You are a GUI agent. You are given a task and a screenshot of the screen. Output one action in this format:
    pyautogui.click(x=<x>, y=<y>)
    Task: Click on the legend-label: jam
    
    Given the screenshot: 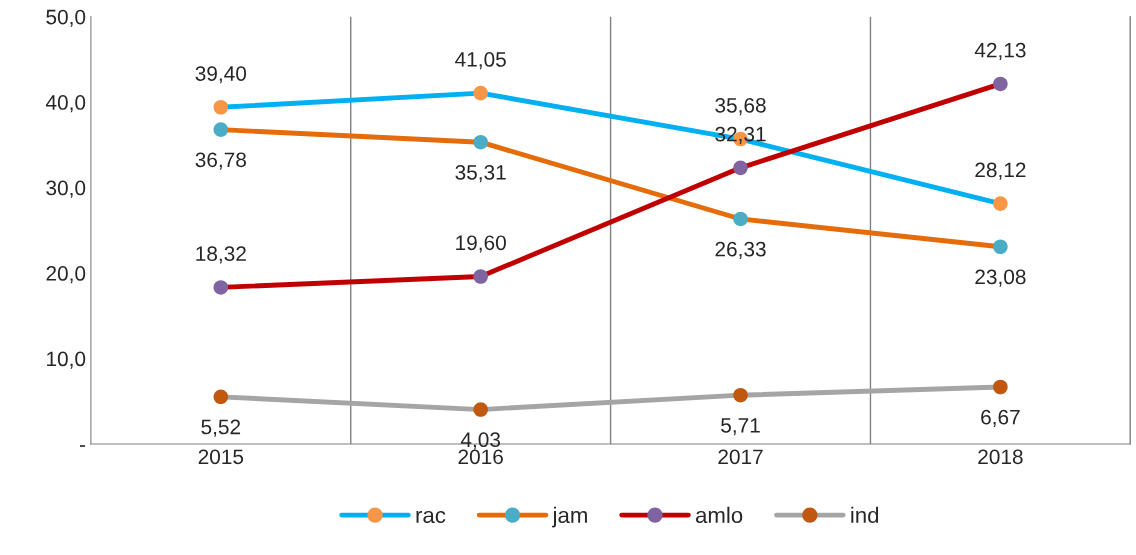 What is the action you would take?
    pyautogui.click(x=569, y=517)
    